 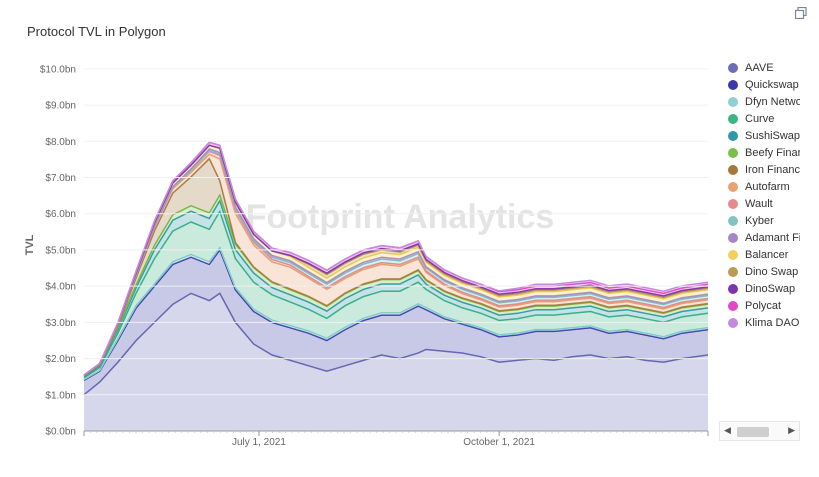 What do you see at coordinates (727, 430) in the screenshot?
I see `arrow-left-icon: ◀` at bounding box center [727, 430].